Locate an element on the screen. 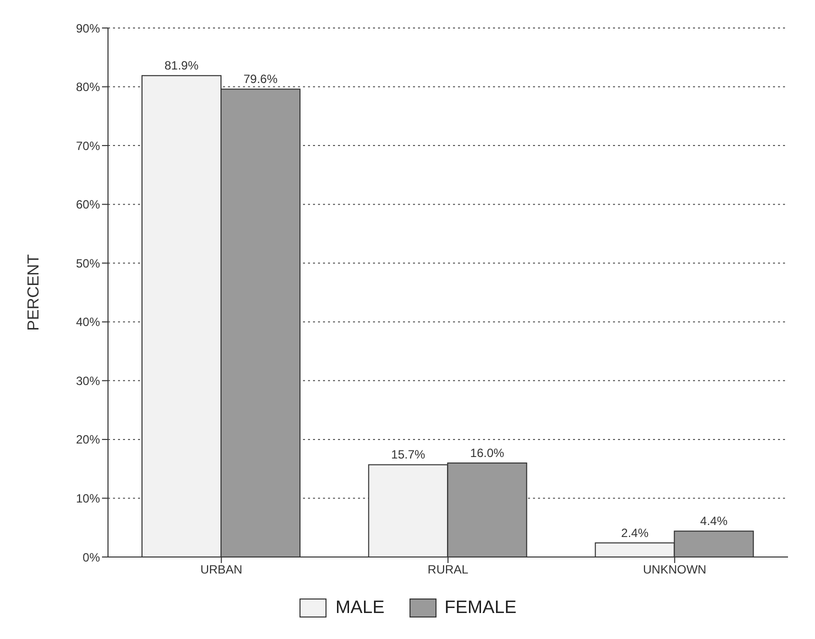  legend-label: MALE is located at coordinates (359, 607).